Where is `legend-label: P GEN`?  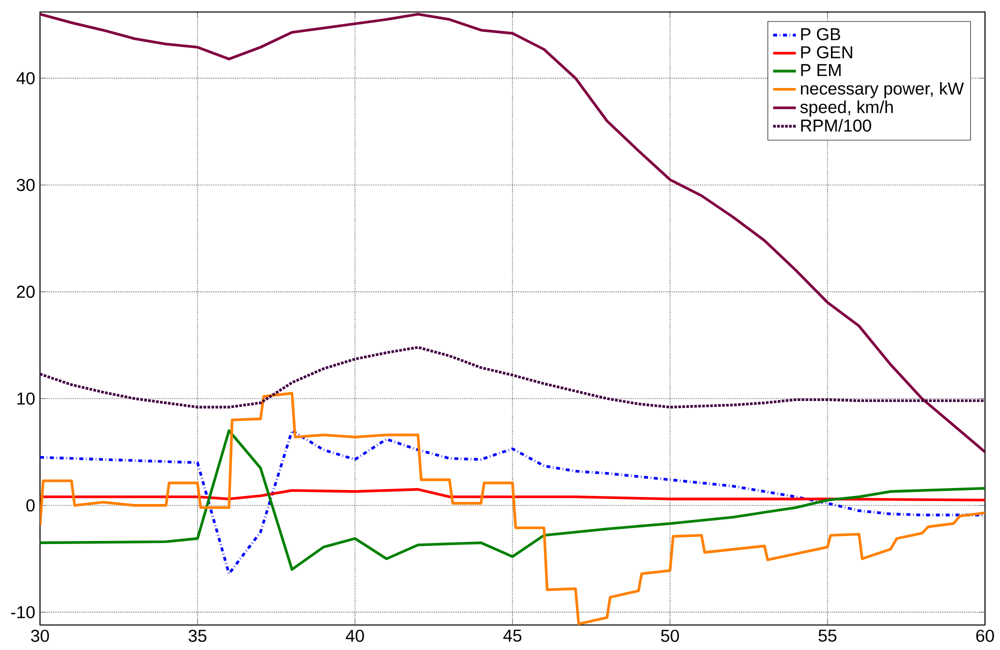
legend-label: P GEN is located at coordinates (826, 52).